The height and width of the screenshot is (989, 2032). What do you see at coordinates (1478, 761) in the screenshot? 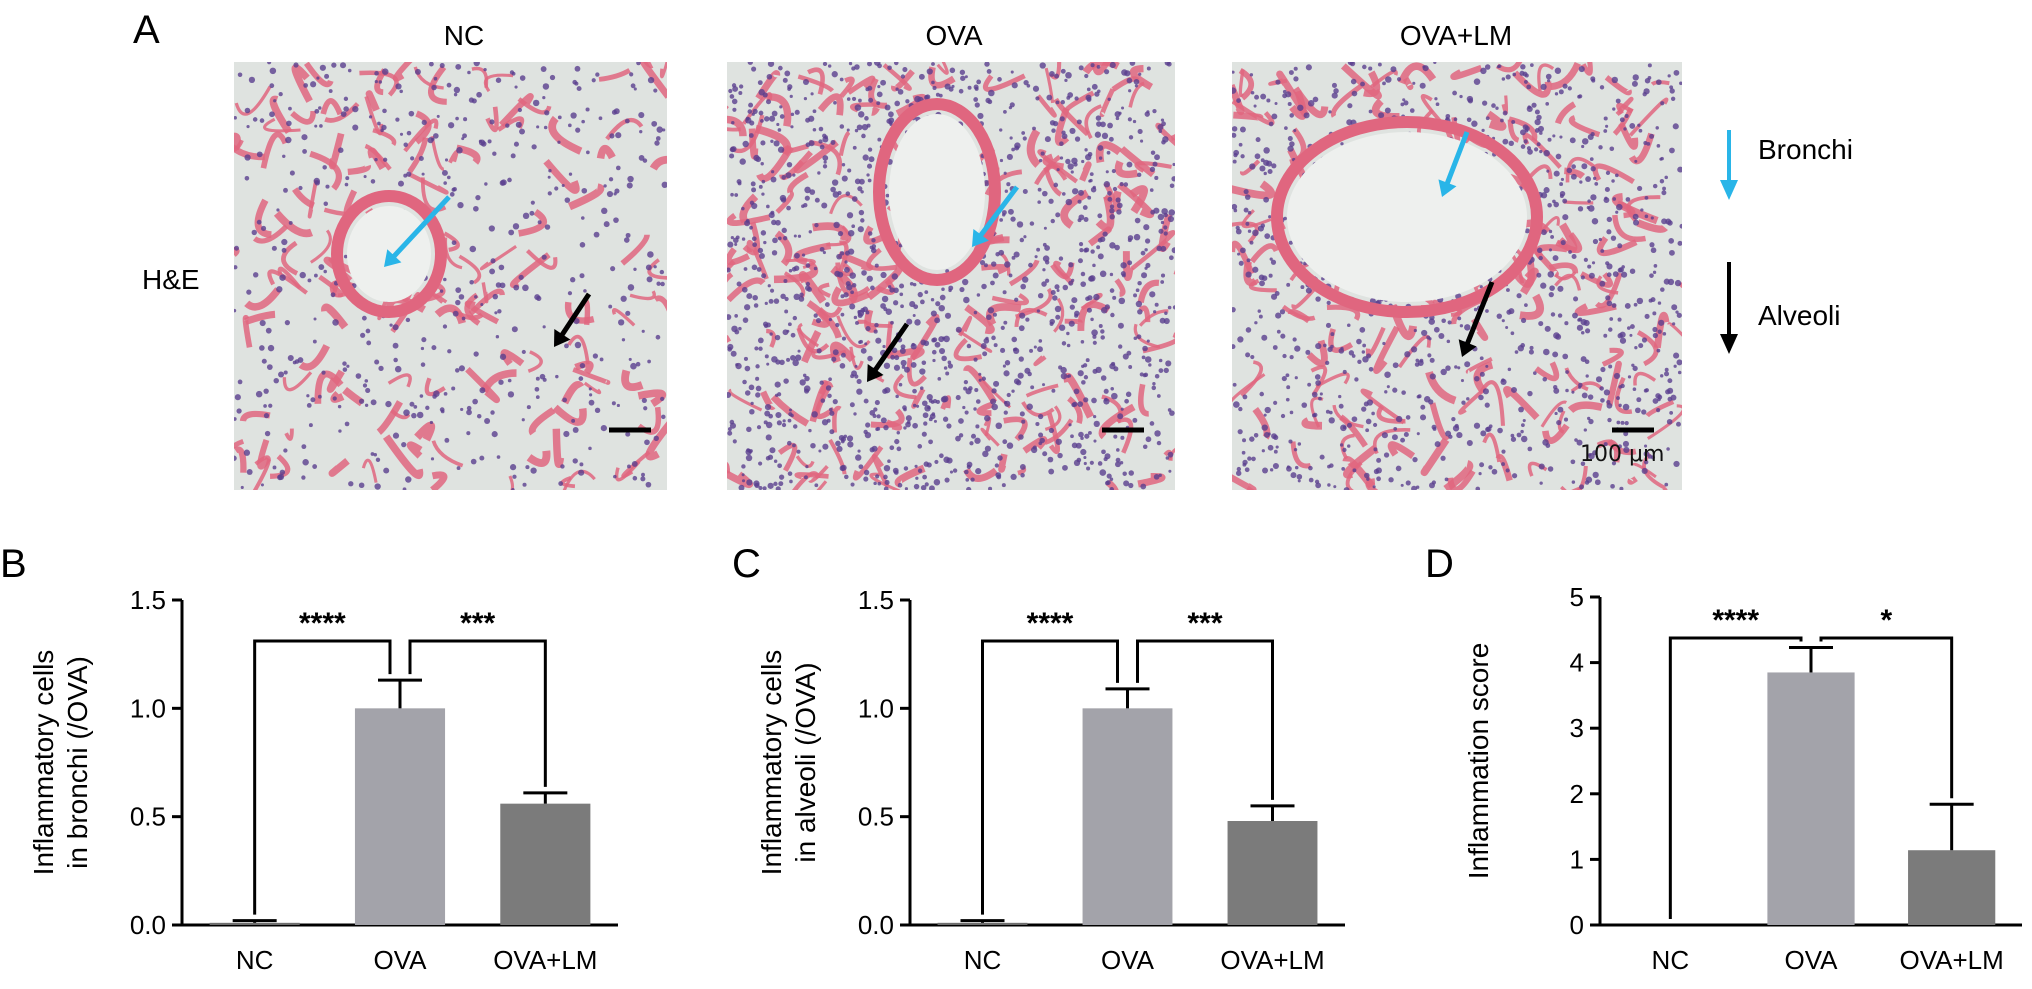
I see `y-axis-title: Inflammation score` at bounding box center [1478, 761].